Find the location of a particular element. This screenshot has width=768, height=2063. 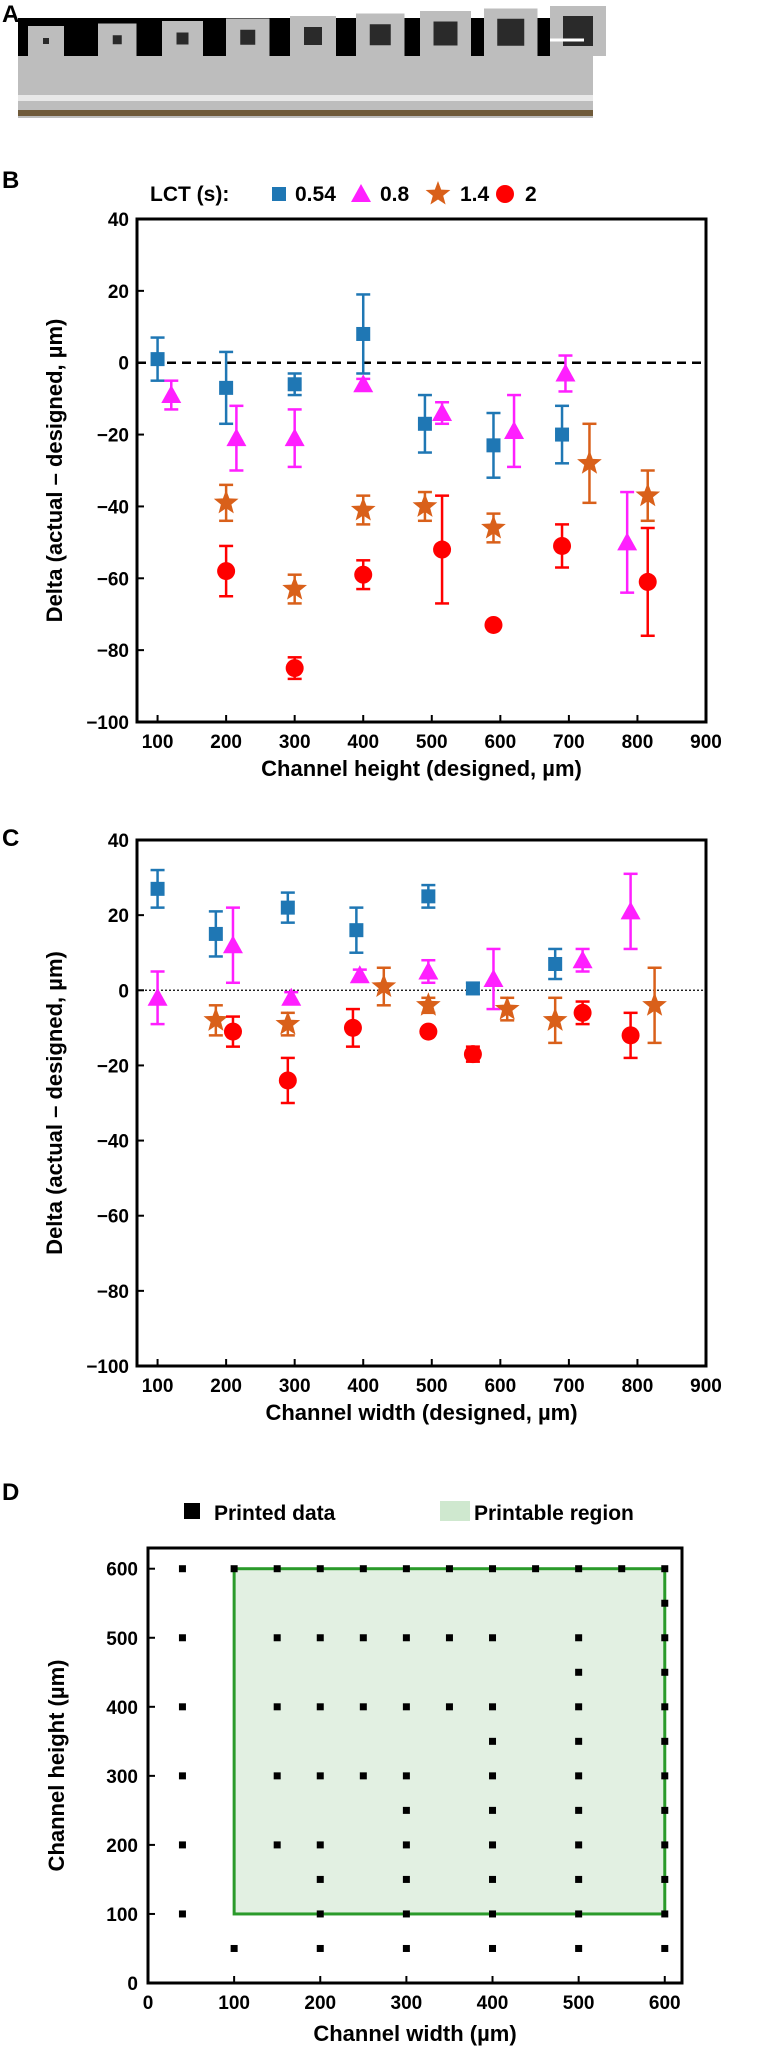

device-base is located at coordinates (305, 113).